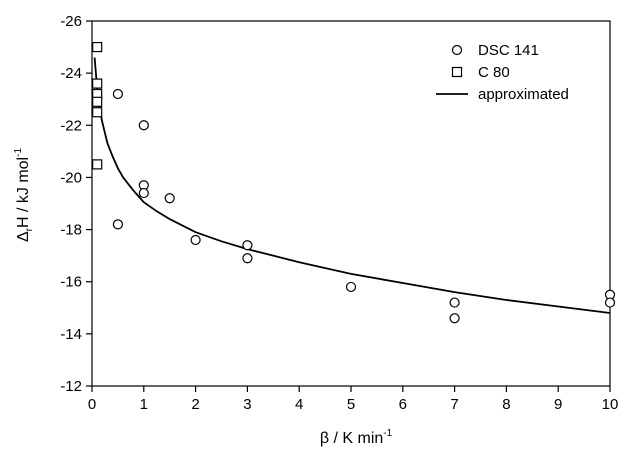  I want to click on x-tick-label: 8, so click(506, 404).